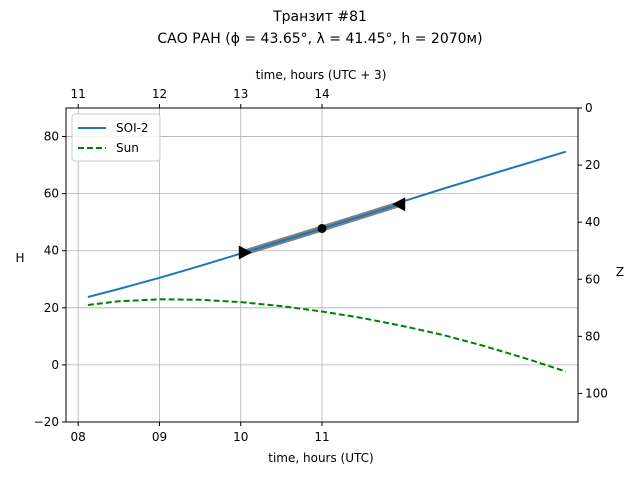 The width and height of the screenshot is (640, 480). What do you see at coordinates (46, 422) in the screenshot?
I see `y-left-tick-label: −20` at bounding box center [46, 422].